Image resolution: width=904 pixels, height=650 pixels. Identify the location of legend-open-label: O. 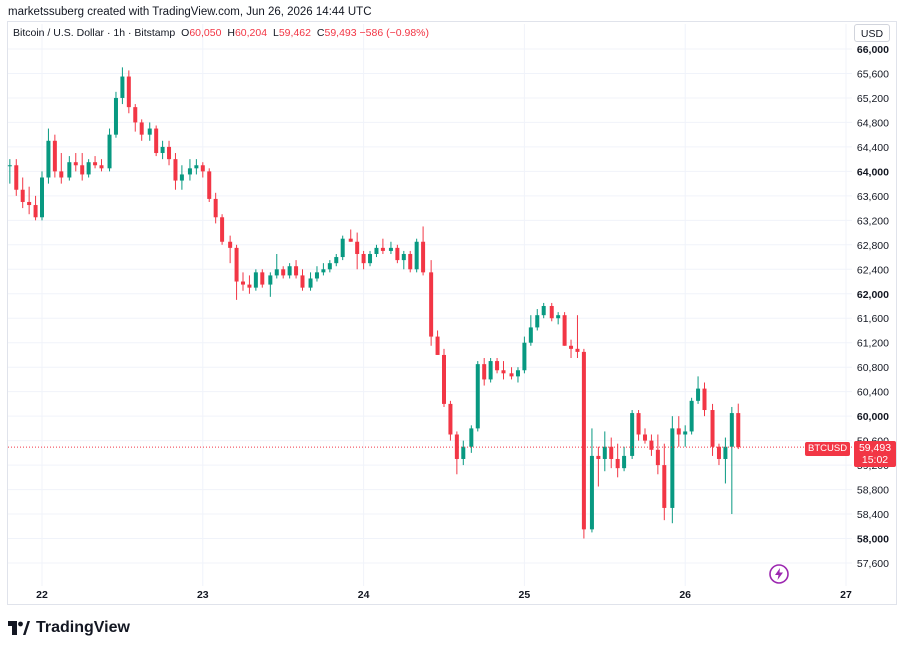
(185, 33).